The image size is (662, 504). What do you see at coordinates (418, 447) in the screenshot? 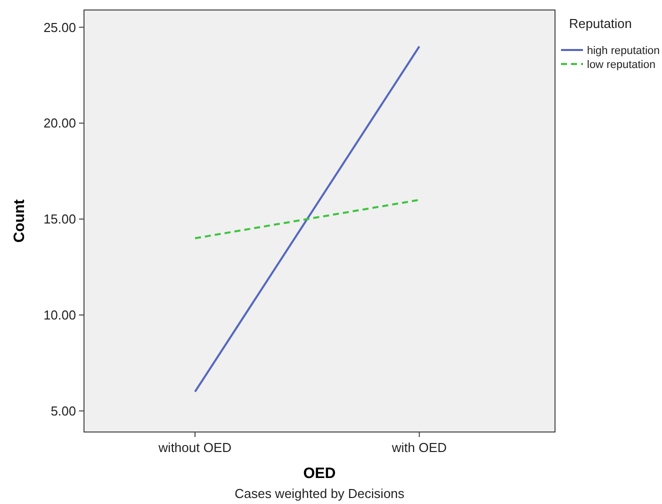
I see `x-tick-label: with OED` at bounding box center [418, 447].